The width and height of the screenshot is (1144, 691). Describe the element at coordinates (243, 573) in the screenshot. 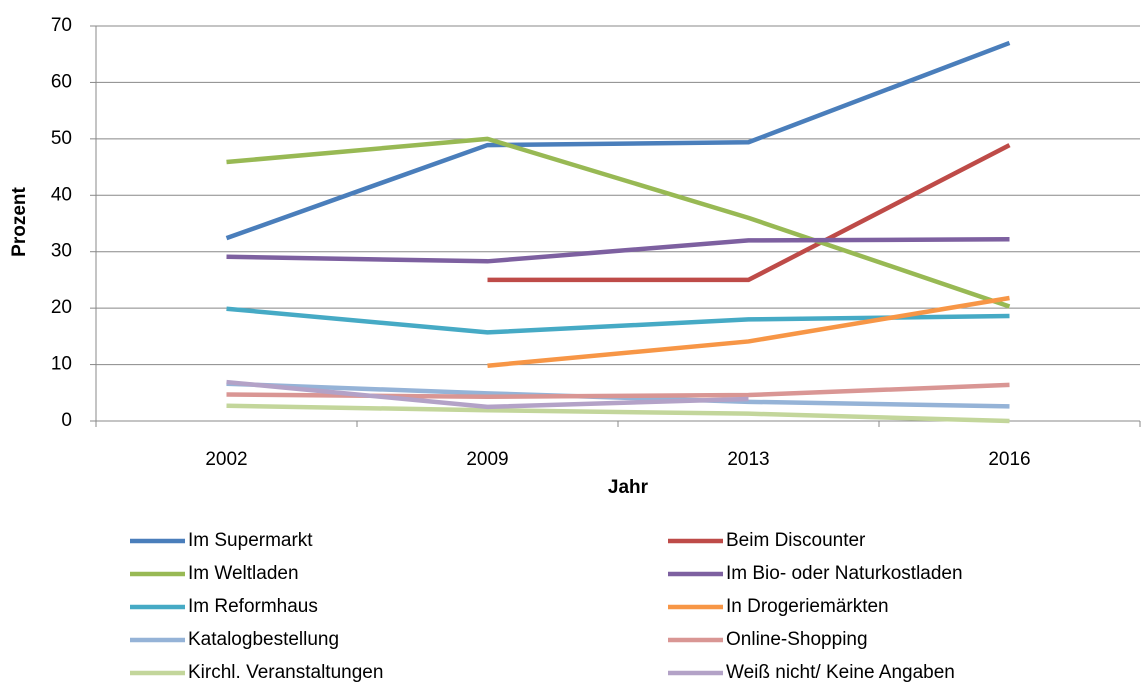

I see `legend-label: Im Weltladen` at that location.